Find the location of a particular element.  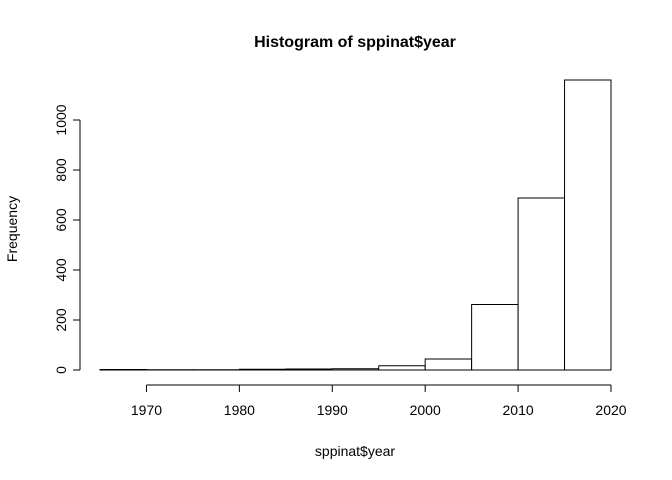

y-tick-label: 200 is located at coordinates (61, 320).